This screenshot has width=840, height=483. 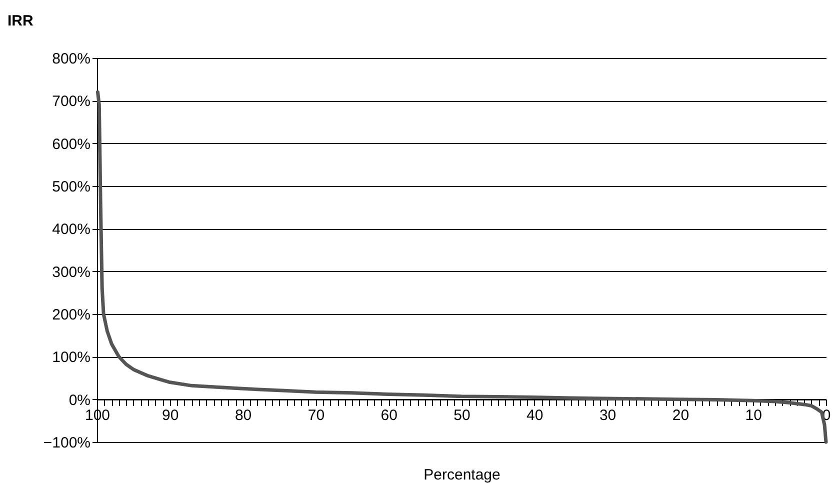 I want to click on y-tick-label: 800%, so click(x=71, y=59).